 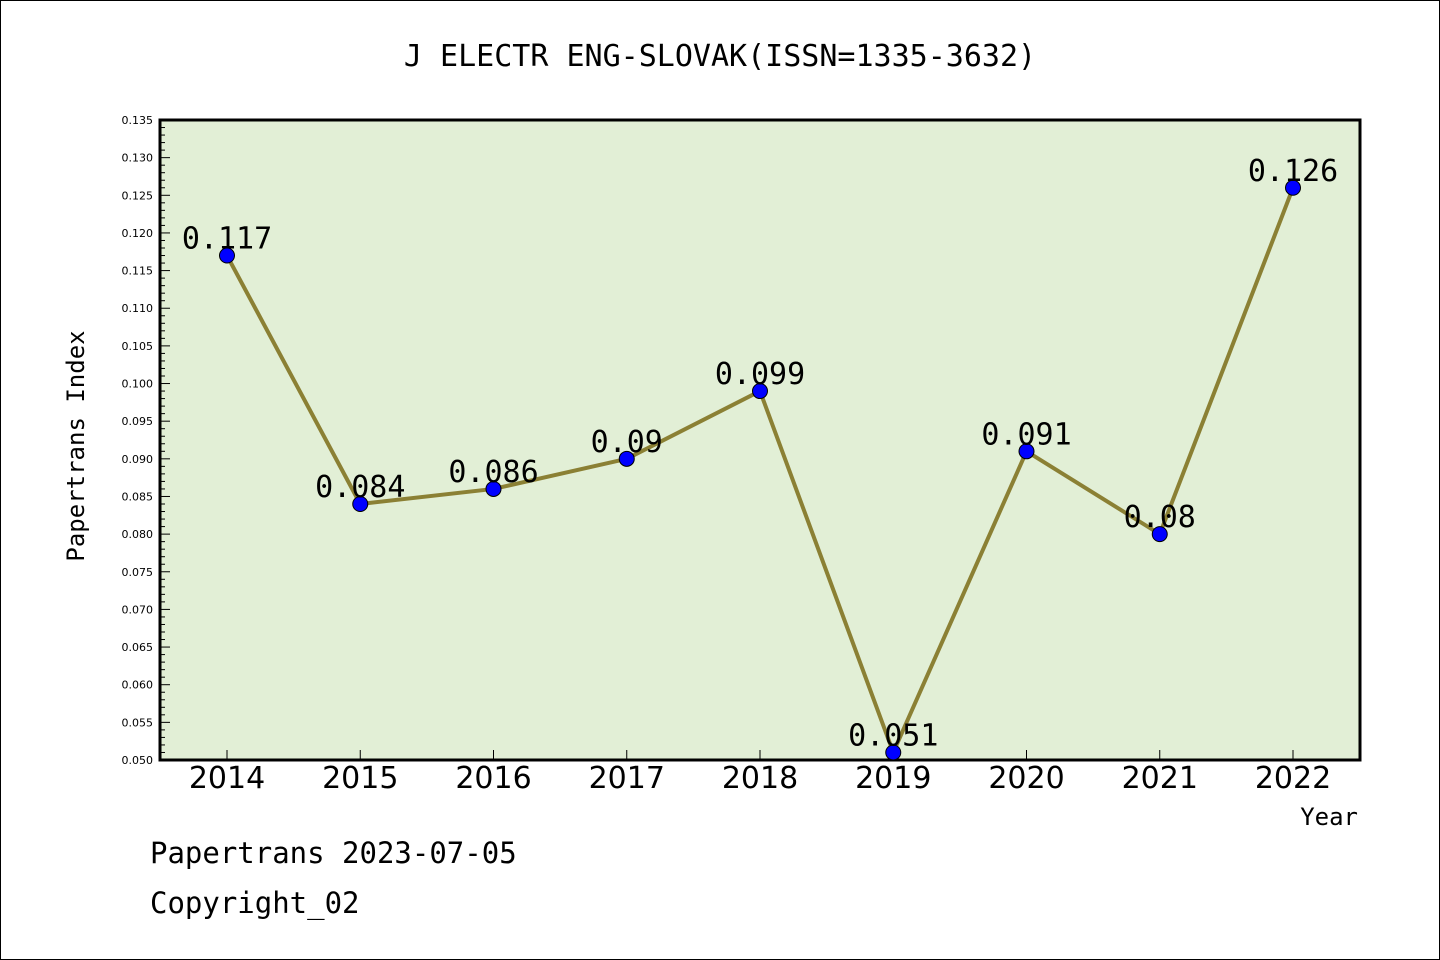 I want to click on y-tick-label: 0.090, so click(x=138, y=459).